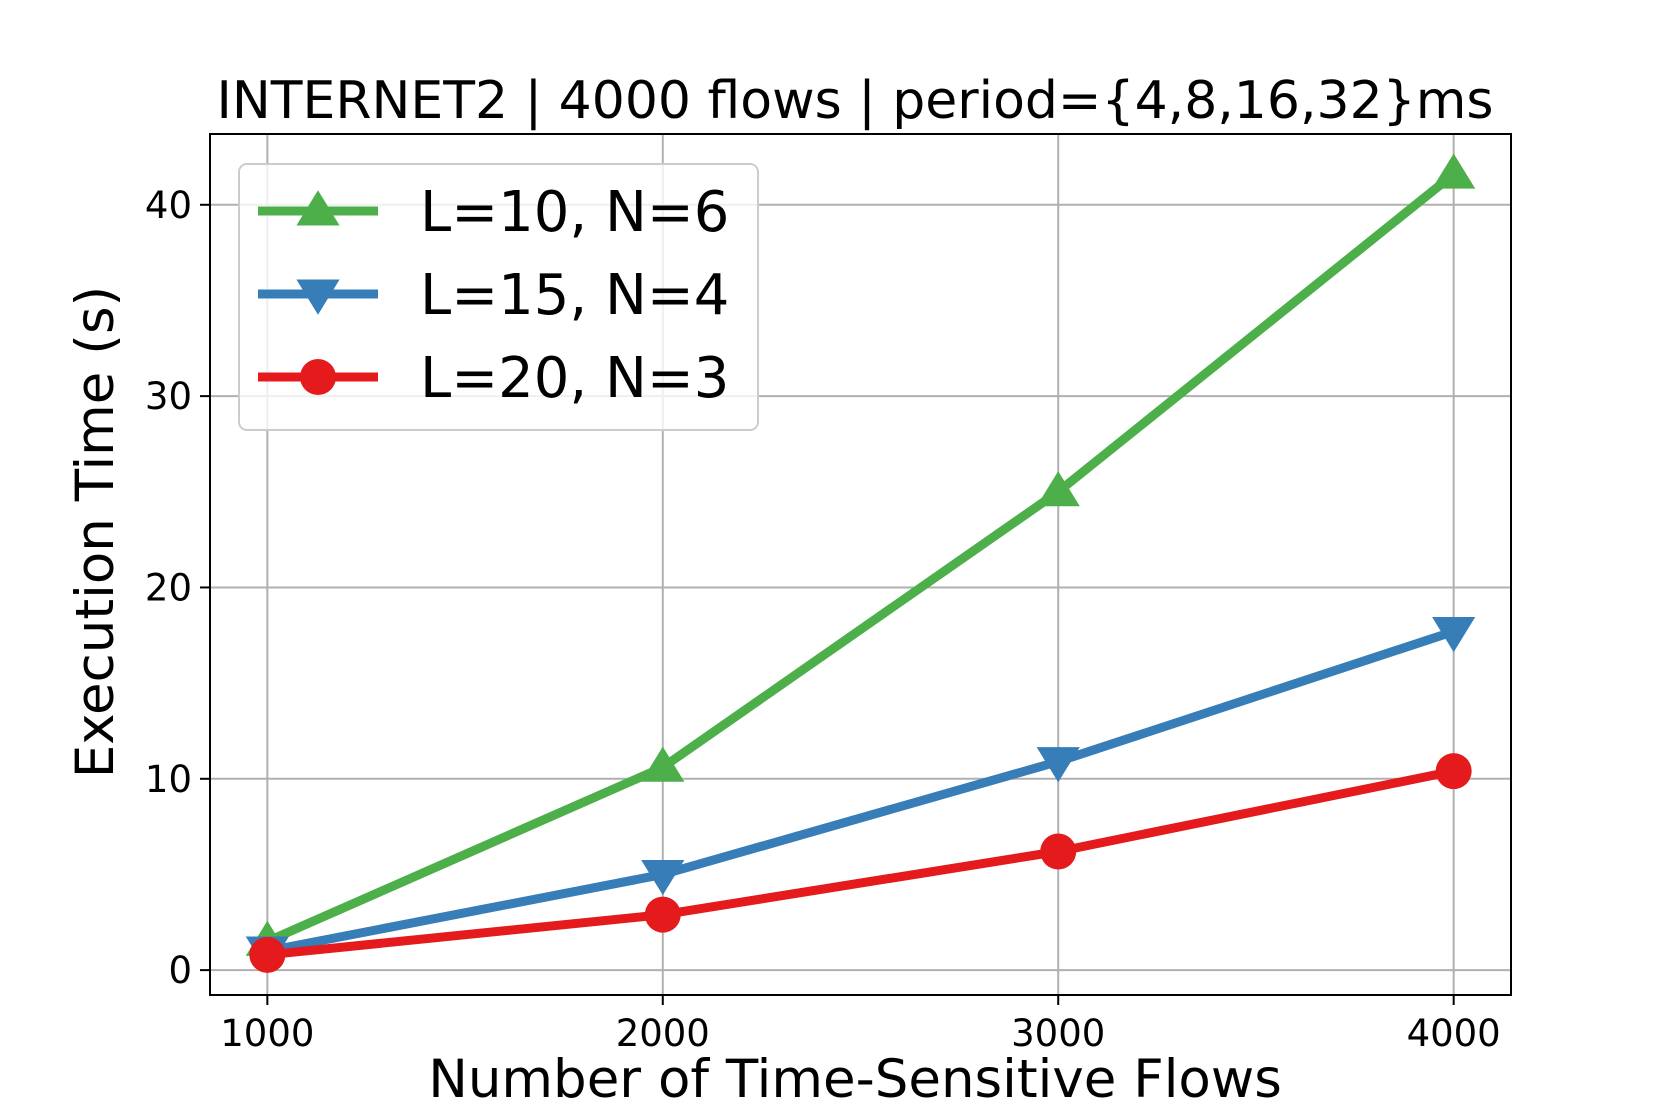  Describe the element at coordinates (662, 914) in the screenshot. I see `series-3-point-2000` at that location.